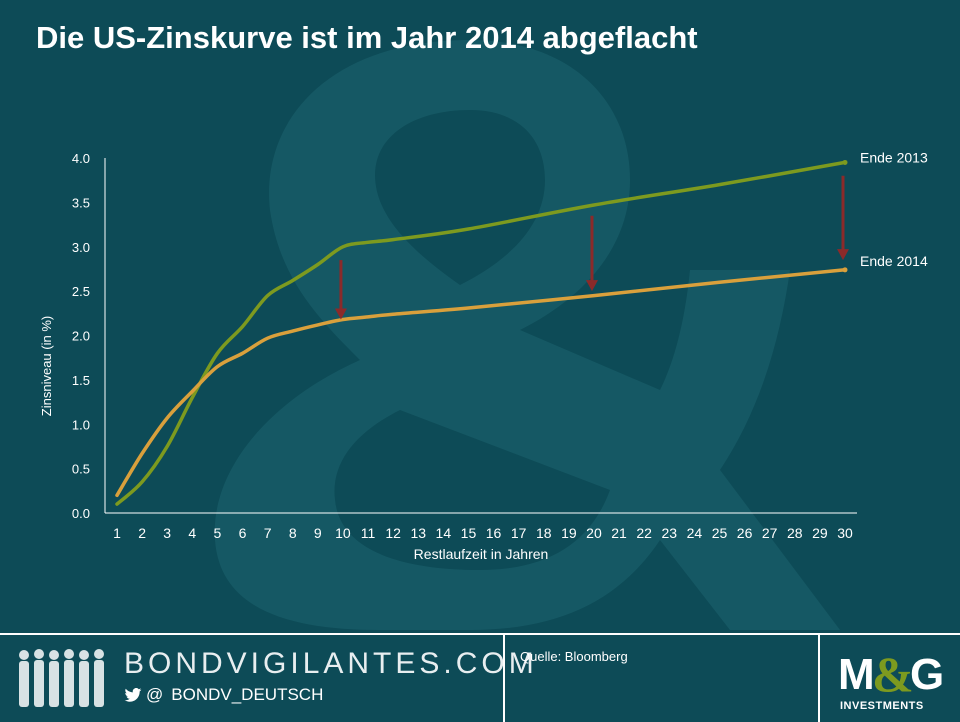 The image size is (960, 722). I want to click on x-tick-label: 23, so click(669, 533).